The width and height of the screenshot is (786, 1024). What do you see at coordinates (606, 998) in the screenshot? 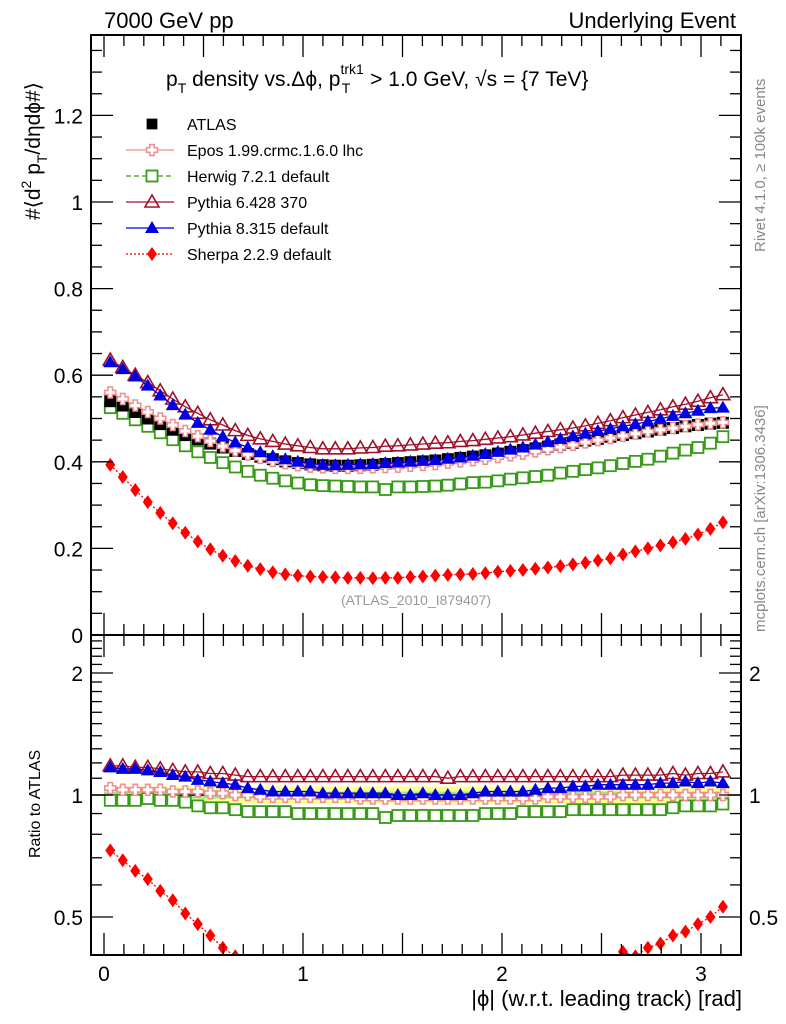
I see `x-axis-label: |ϕ| (w.r.t. leading track) [rad]` at bounding box center [606, 998].